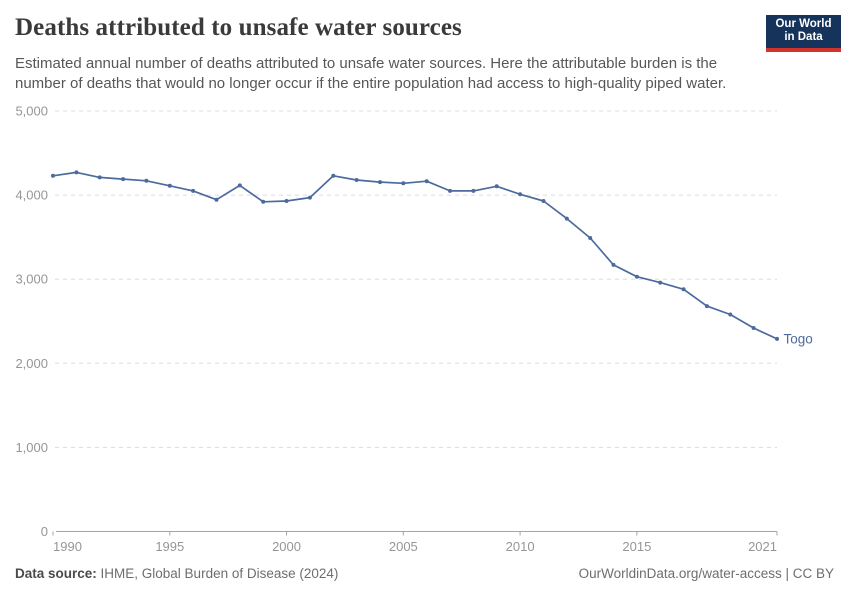 The width and height of the screenshot is (850, 600). What do you see at coordinates (286, 546) in the screenshot?
I see `x-axis-label-2000: 2000` at bounding box center [286, 546].